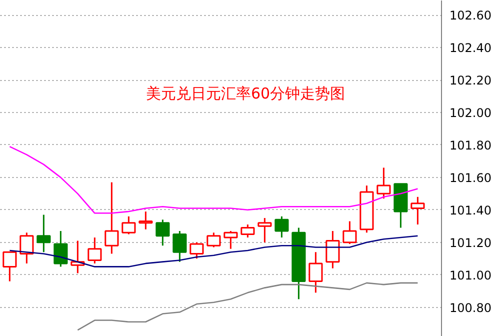 The width and height of the screenshot is (494, 336). I want to click on y-tick-label: 101.40, so click(471, 210).